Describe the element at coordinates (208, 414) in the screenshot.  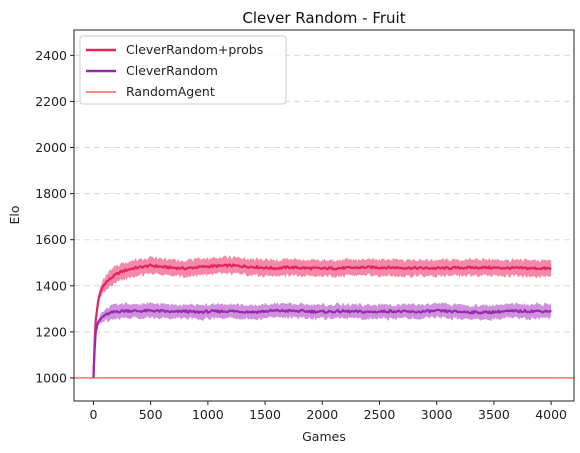
I see `x-tick-label: 1000` at that location.